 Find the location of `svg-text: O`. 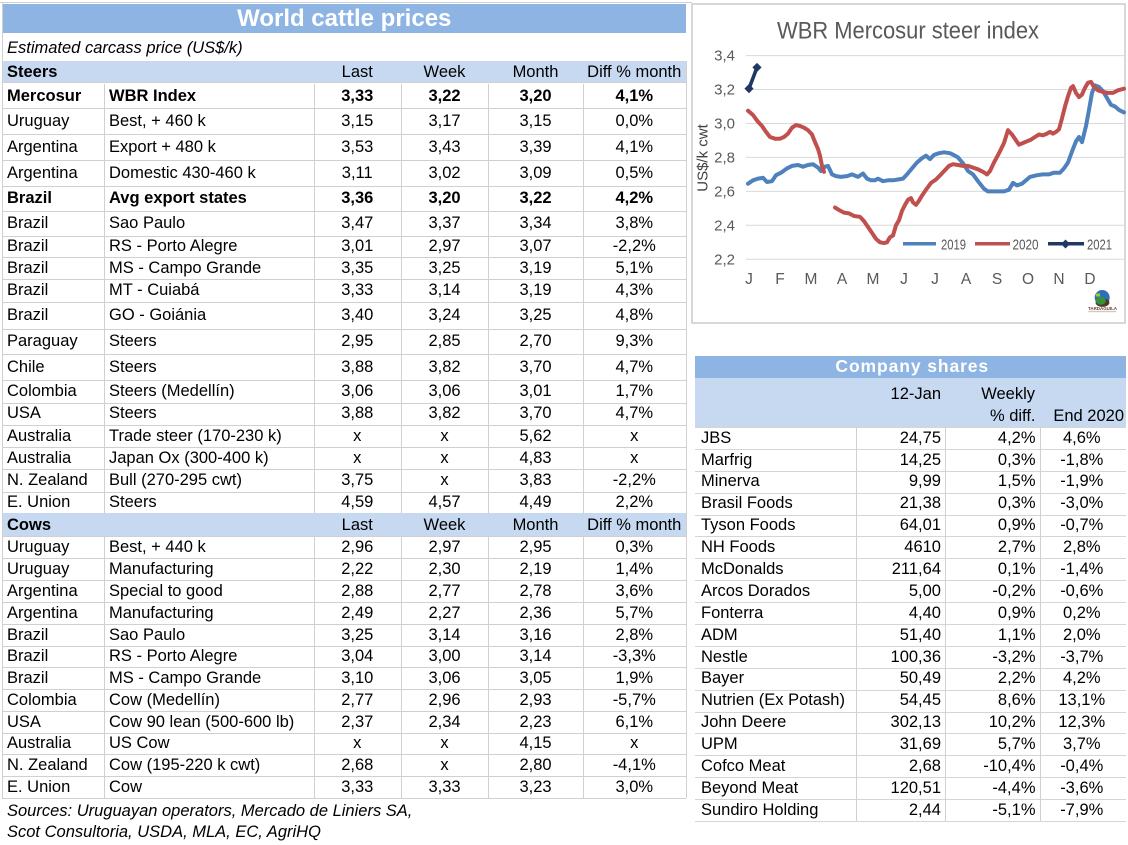

svg-text: O is located at coordinates (1028, 279).